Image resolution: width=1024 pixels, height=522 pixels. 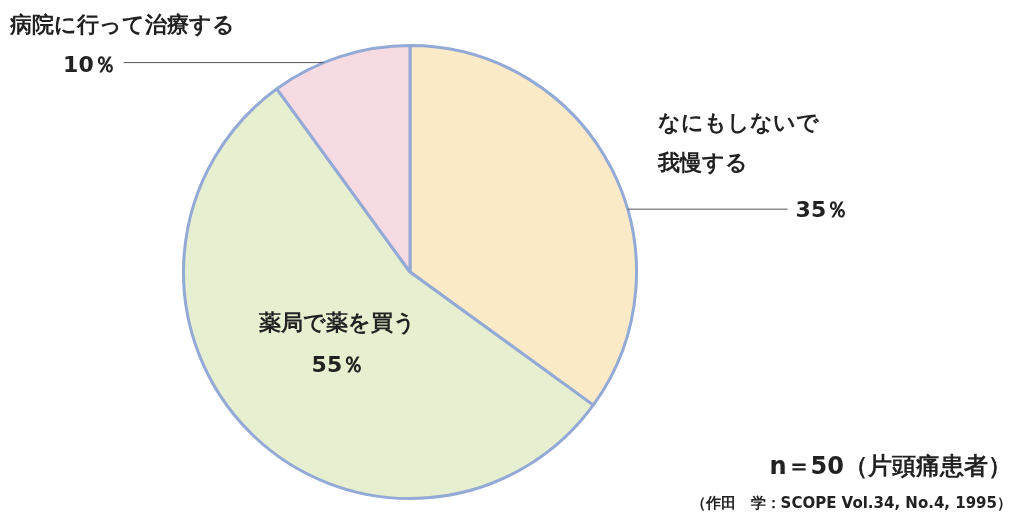 I want to click on slice-label: 病院に行って治療する, so click(x=122, y=25).